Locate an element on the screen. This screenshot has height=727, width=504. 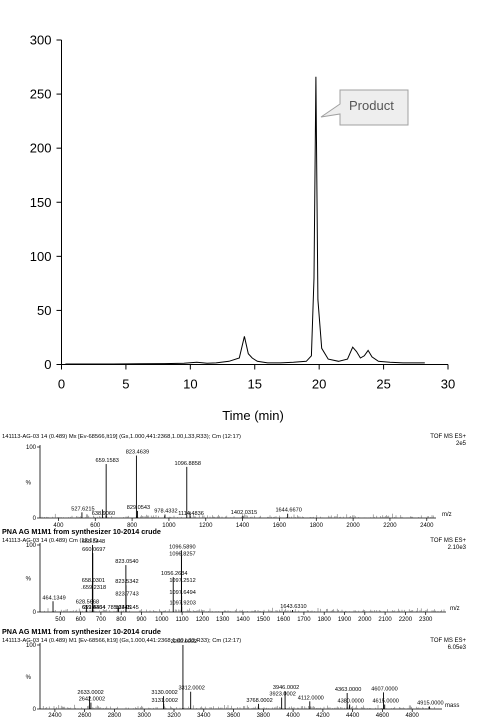
spectrum-peak-label: 3260.0002 is located at coordinates (184, 642).